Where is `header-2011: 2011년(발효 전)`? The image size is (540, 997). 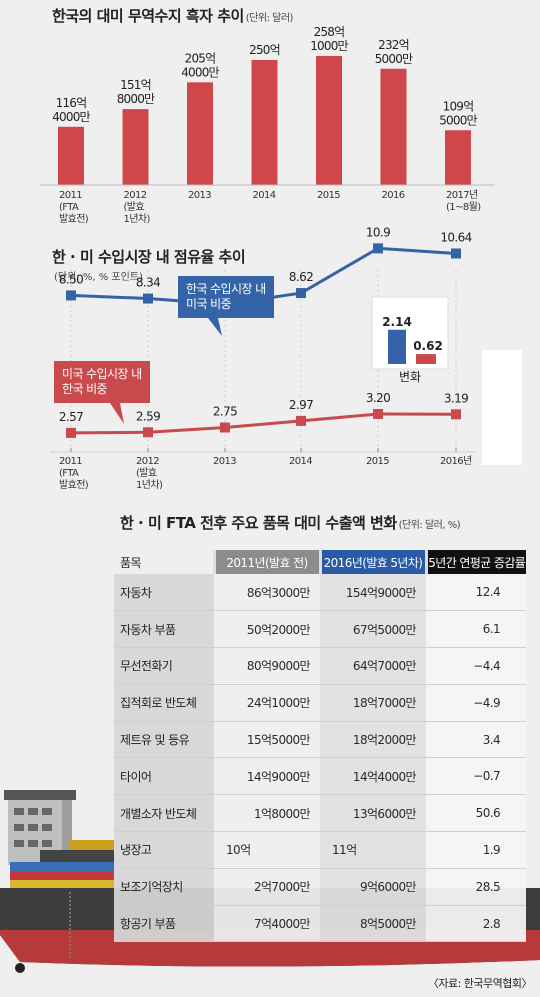
header-2011: 2011년(발효 전) is located at coordinates (266, 562).